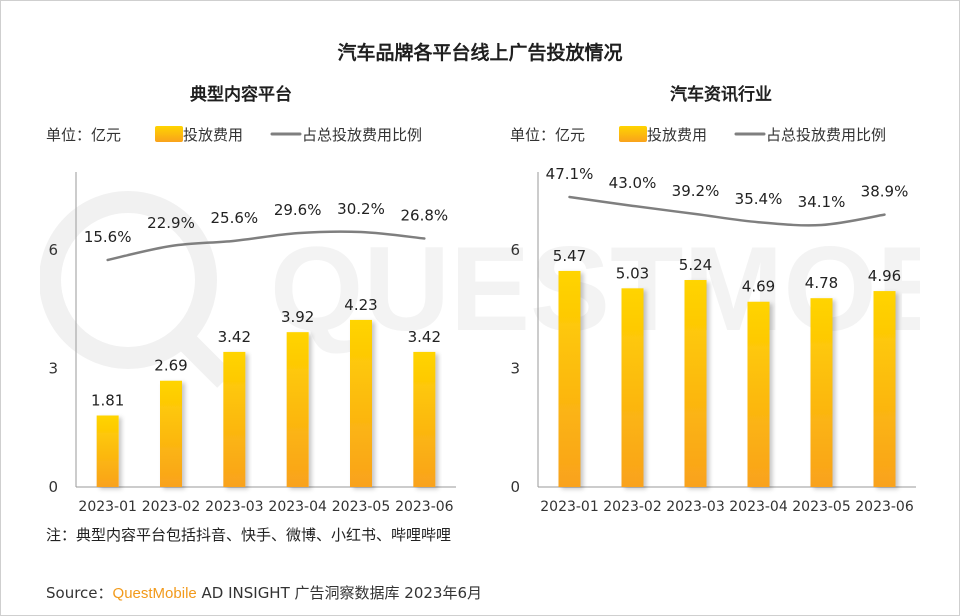 The height and width of the screenshot is (616, 960). What do you see at coordinates (695, 265) in the screenshot?
I see `chart2-bar-label: 5.24` at bounding box center [695, 265].